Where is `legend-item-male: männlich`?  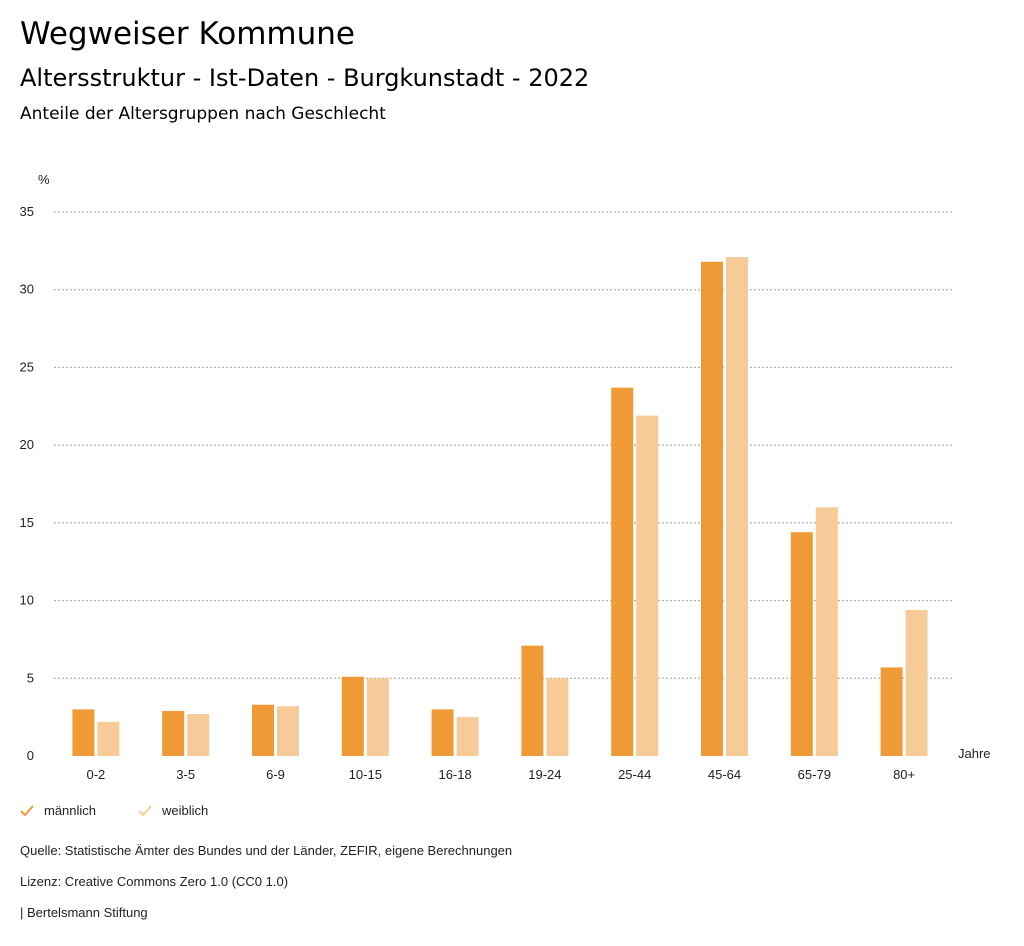 legend-item-male: männlich is located at coordinates (58, 810).